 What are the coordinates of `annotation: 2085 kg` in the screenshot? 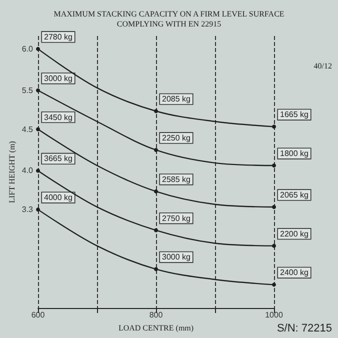 It's located at (176, 99).